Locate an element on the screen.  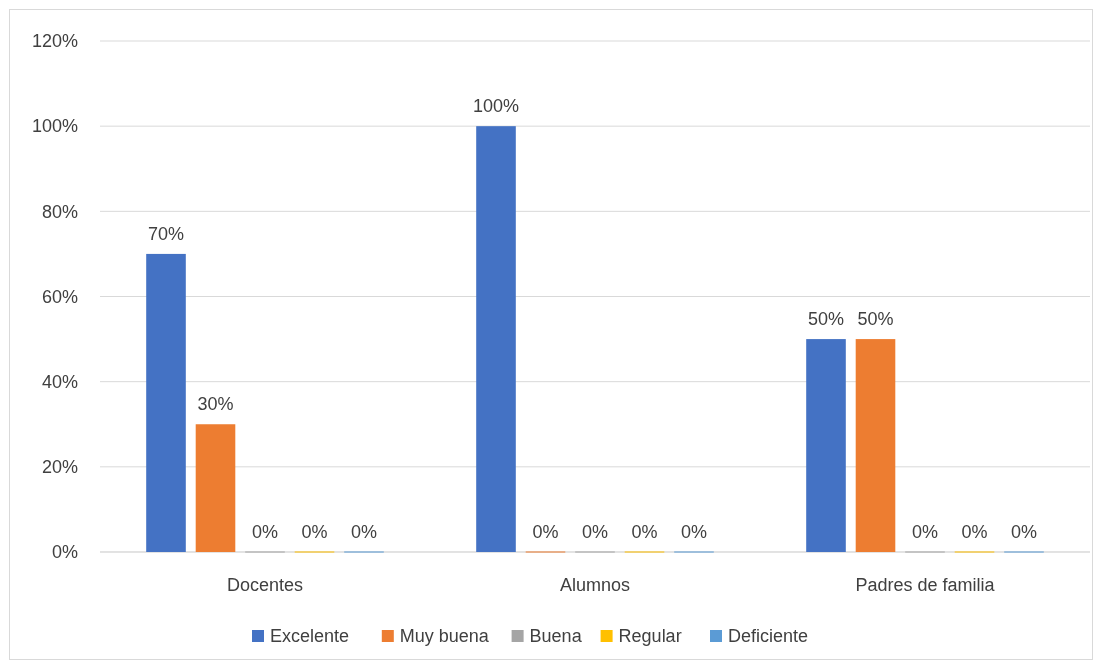
data-label: 70% is located at coordinates (166, 233).